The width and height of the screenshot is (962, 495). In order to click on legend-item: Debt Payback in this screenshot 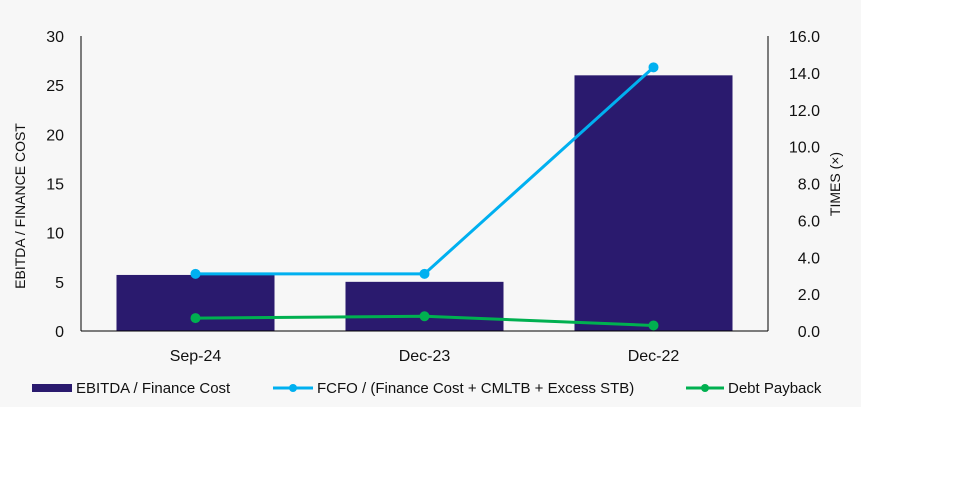, I will do `click(754, 388)`.